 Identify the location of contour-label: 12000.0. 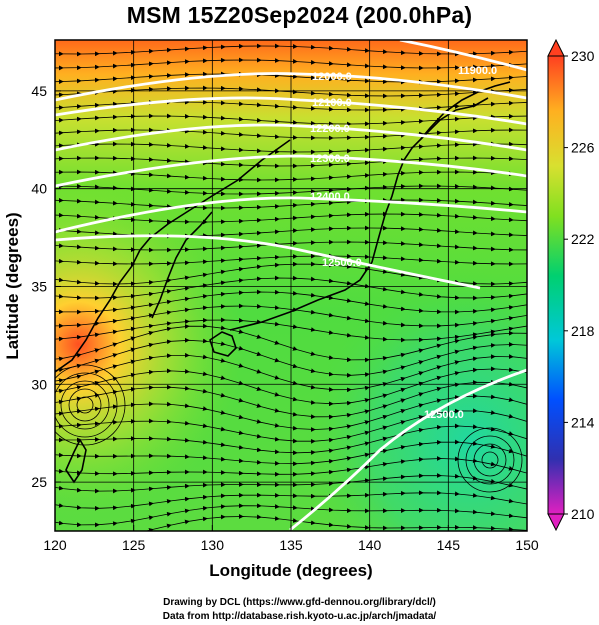
(332, 77).